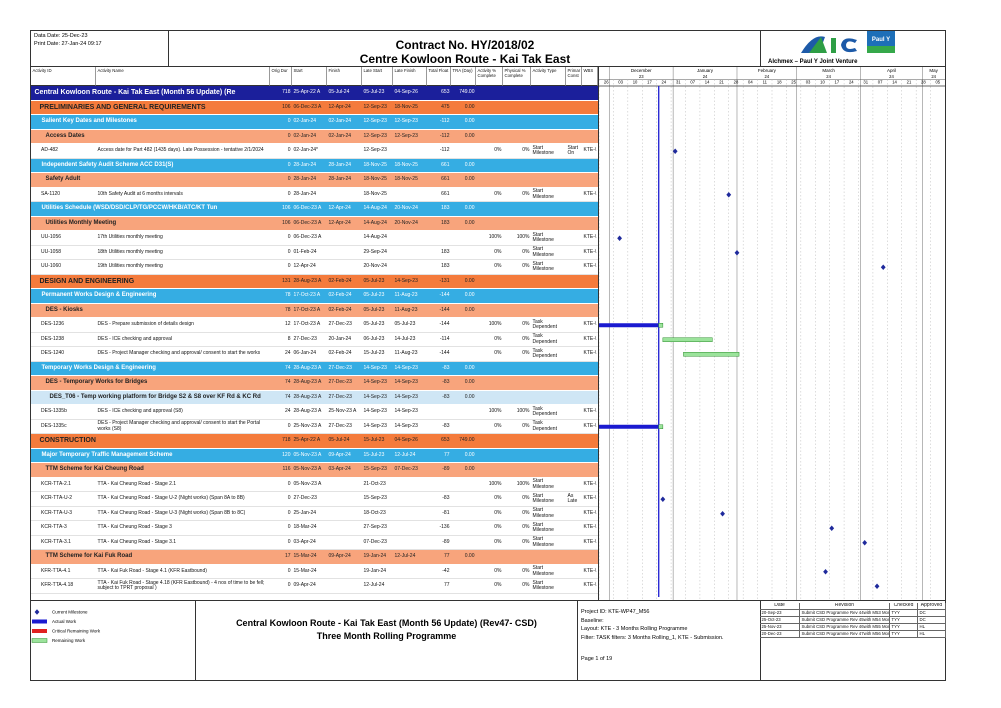 The height and width of the screenshot is (708, 1001). I want to click on cell: 27-Dec-23, so click(305, 338).